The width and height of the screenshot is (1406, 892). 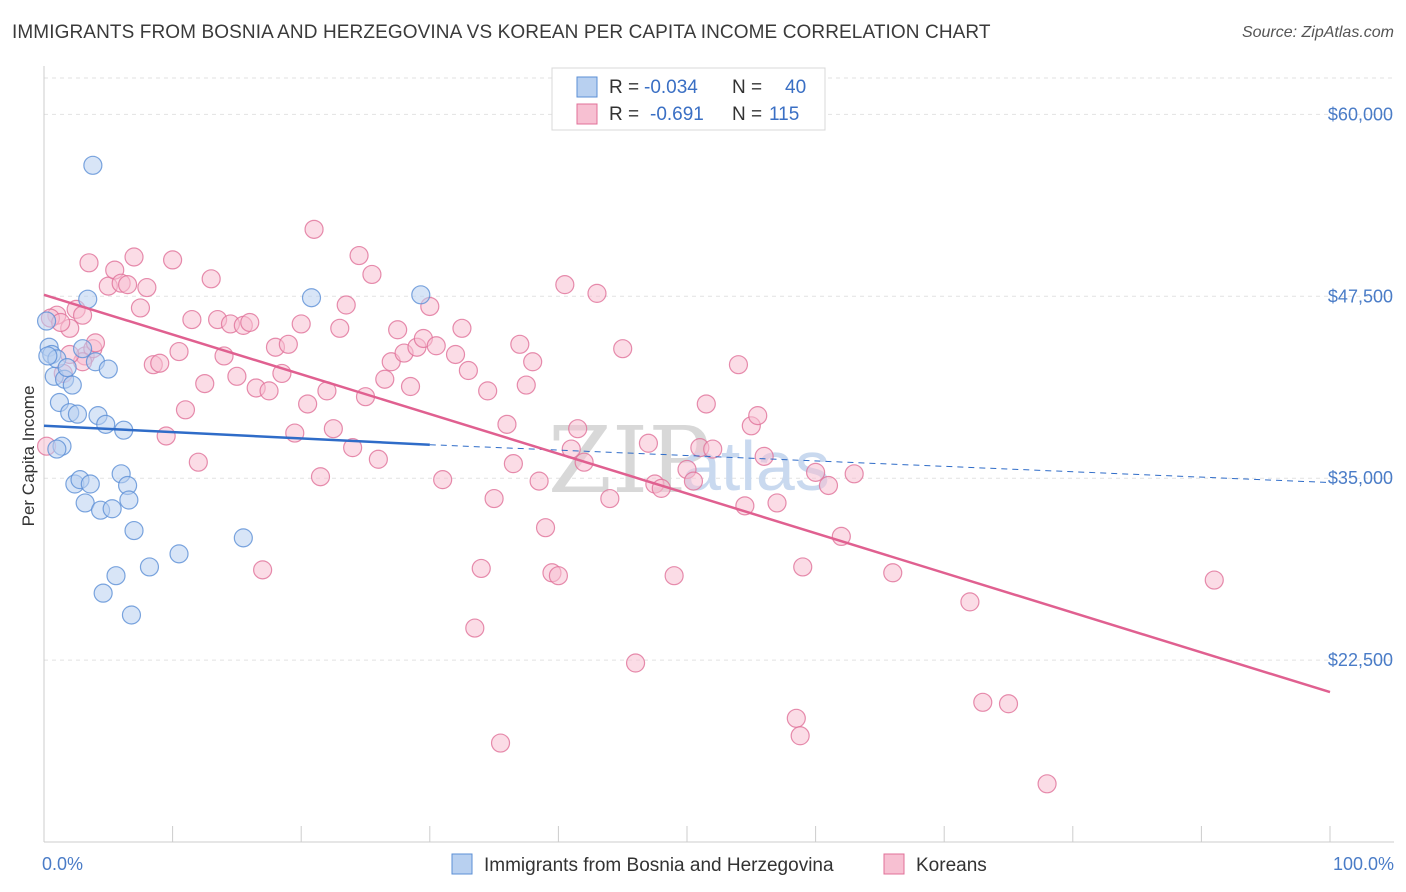 I want to click on legend-n-label-bosnia: N =, so click(x=747, y=87).